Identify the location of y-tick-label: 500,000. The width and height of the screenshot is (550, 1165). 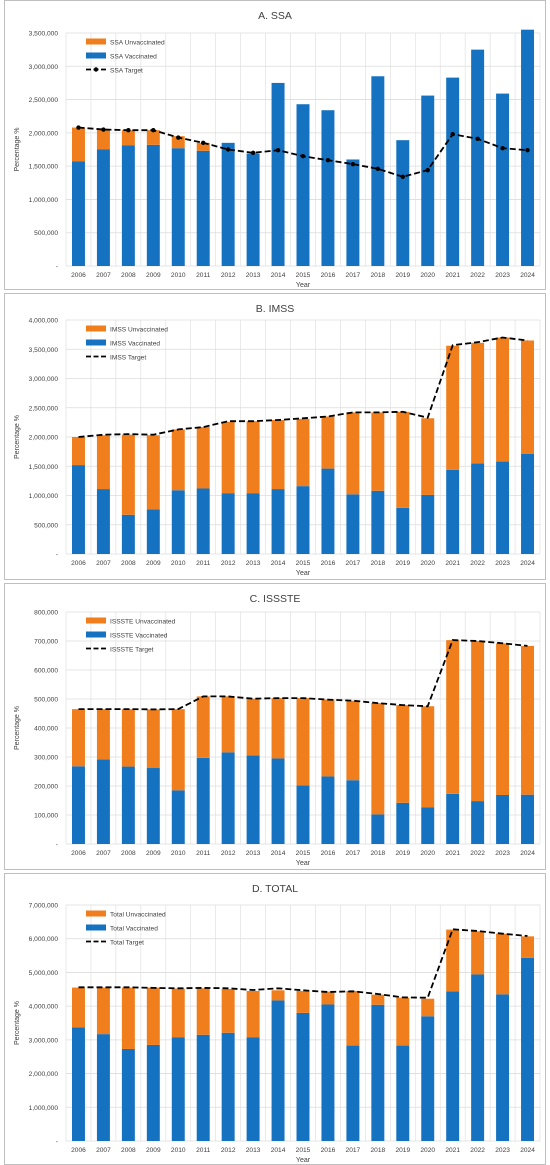
(46, 525).